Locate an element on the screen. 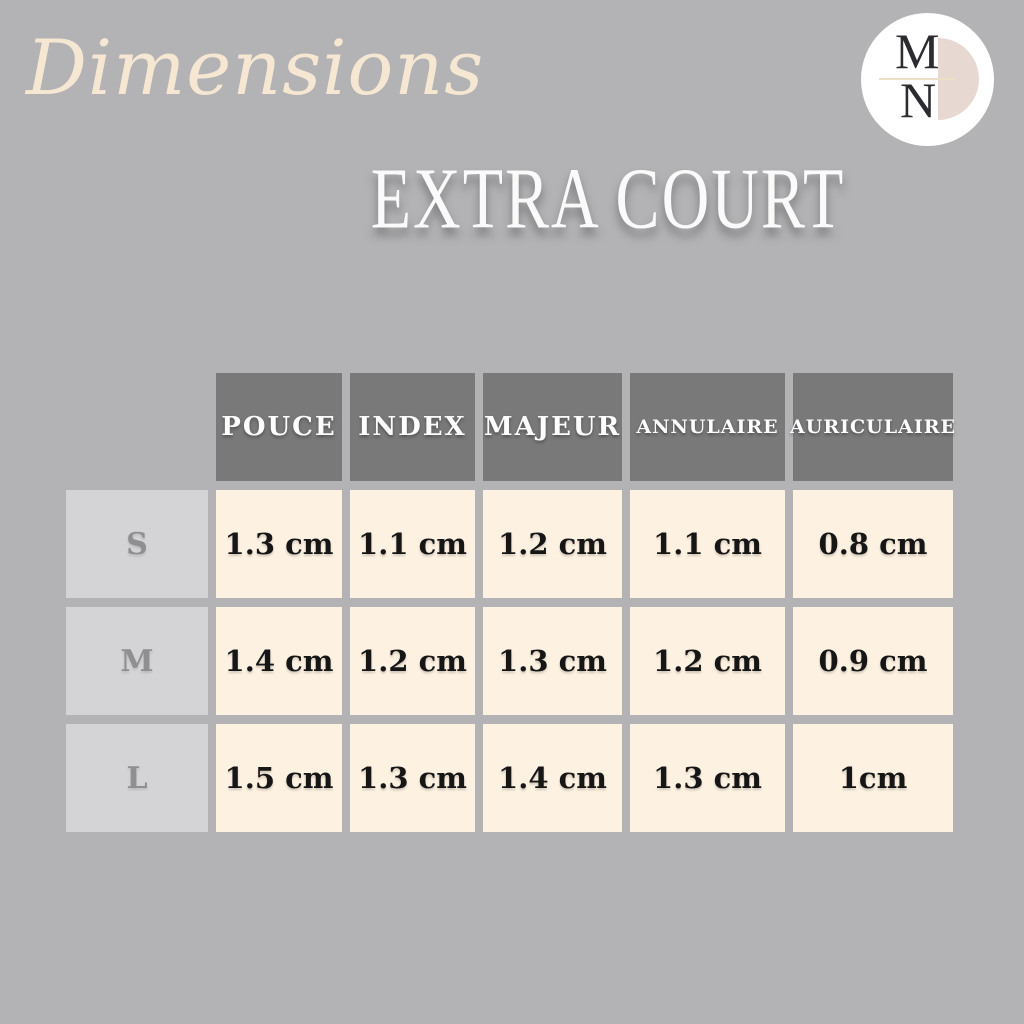 The height and width of the screenshot is (1024, 1024). cell-m-pouce: 1.4 cm is located at coordinates (279, 661).